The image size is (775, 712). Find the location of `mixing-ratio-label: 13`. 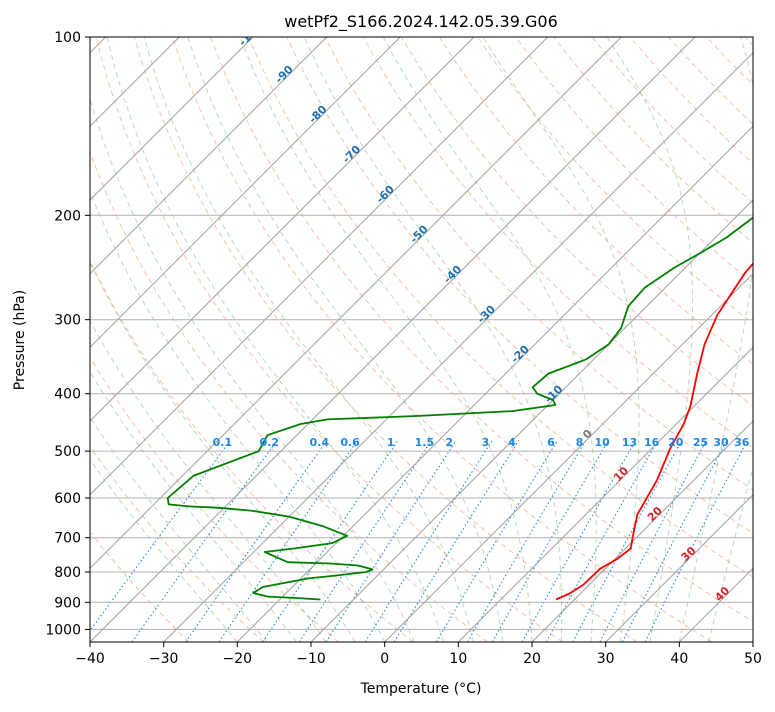

mixing-ratio-label: 13 is located at coordinates (629, 442).